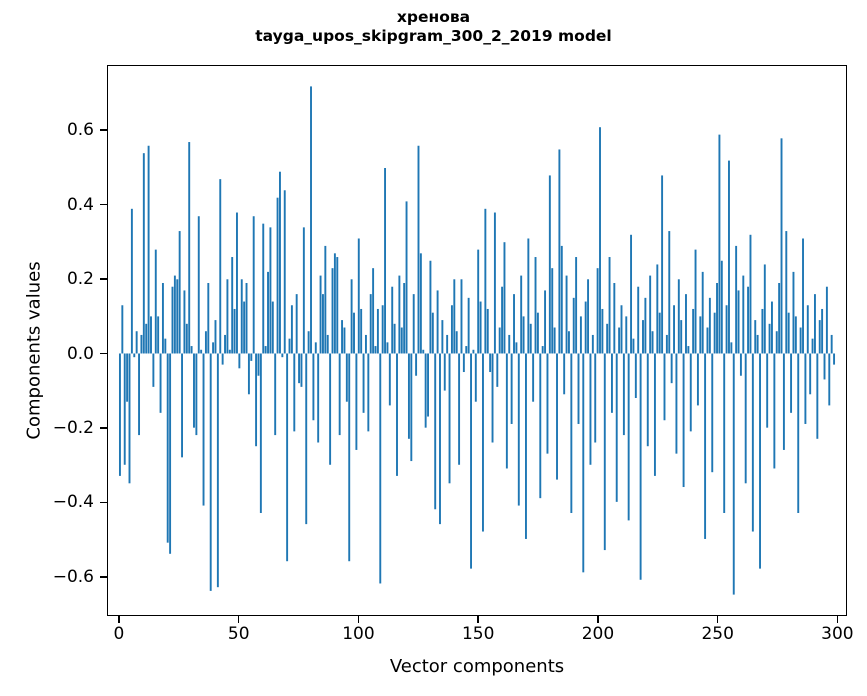  I want to click on y-tick-label: 0.4, so click(80, 204).